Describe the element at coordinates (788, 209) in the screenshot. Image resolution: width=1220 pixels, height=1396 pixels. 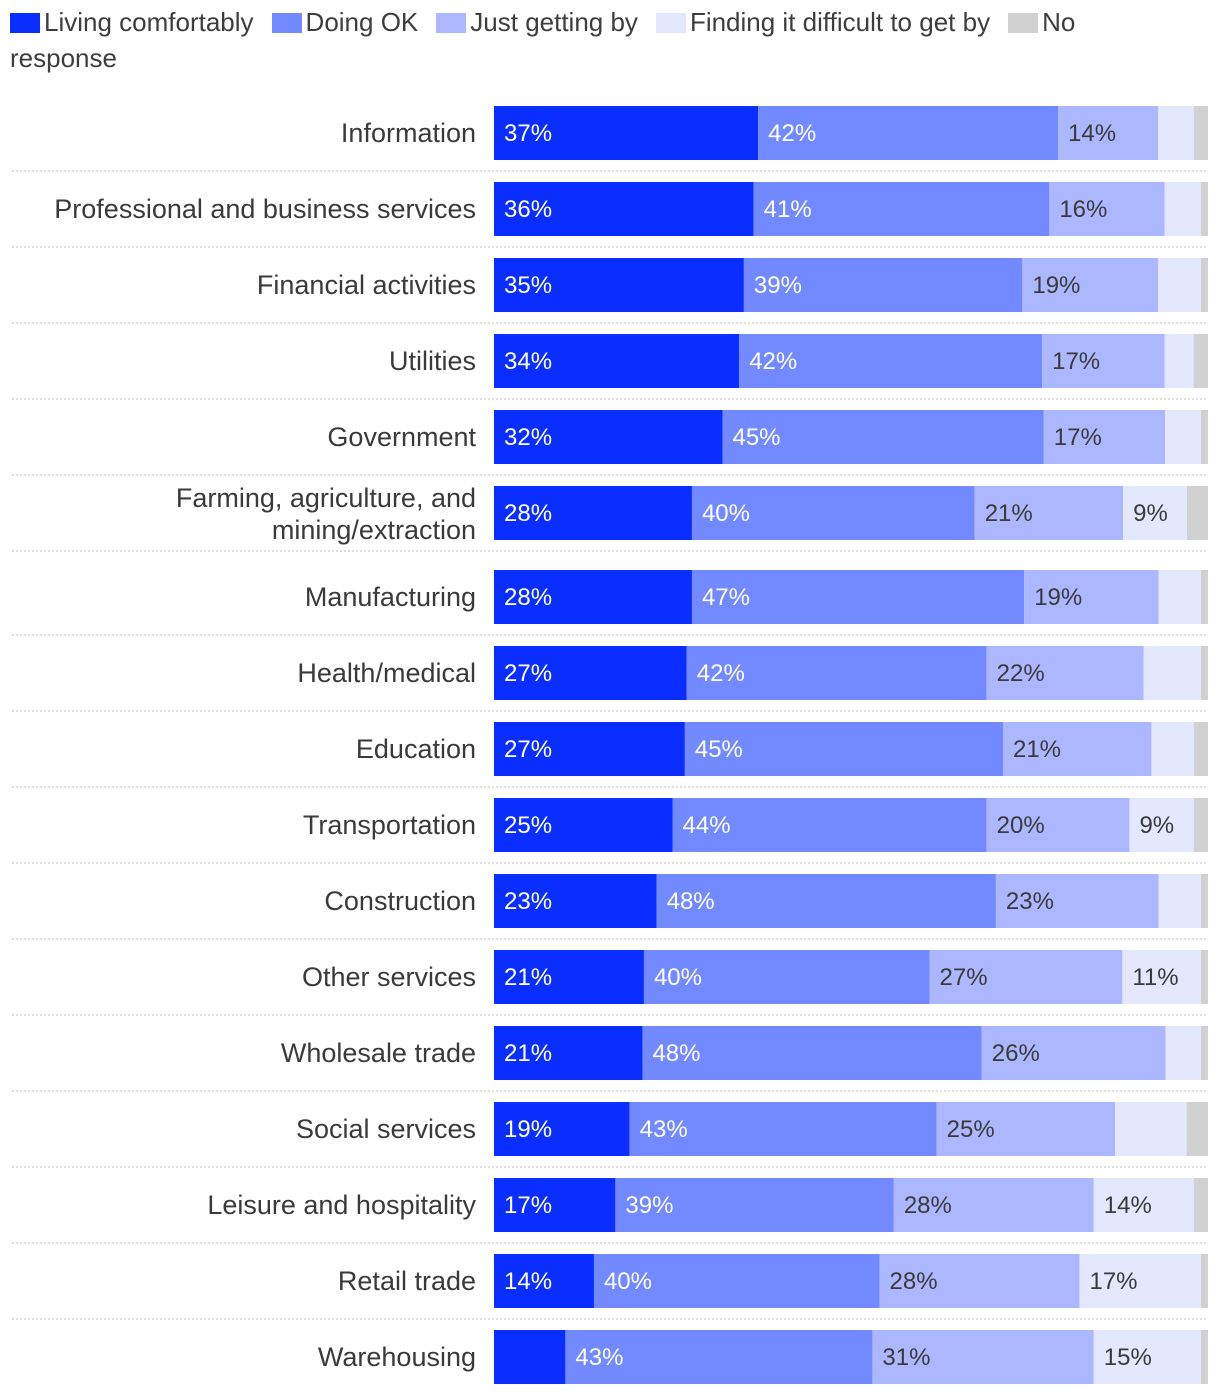
I see `bar-value-label: 41%` at that location.